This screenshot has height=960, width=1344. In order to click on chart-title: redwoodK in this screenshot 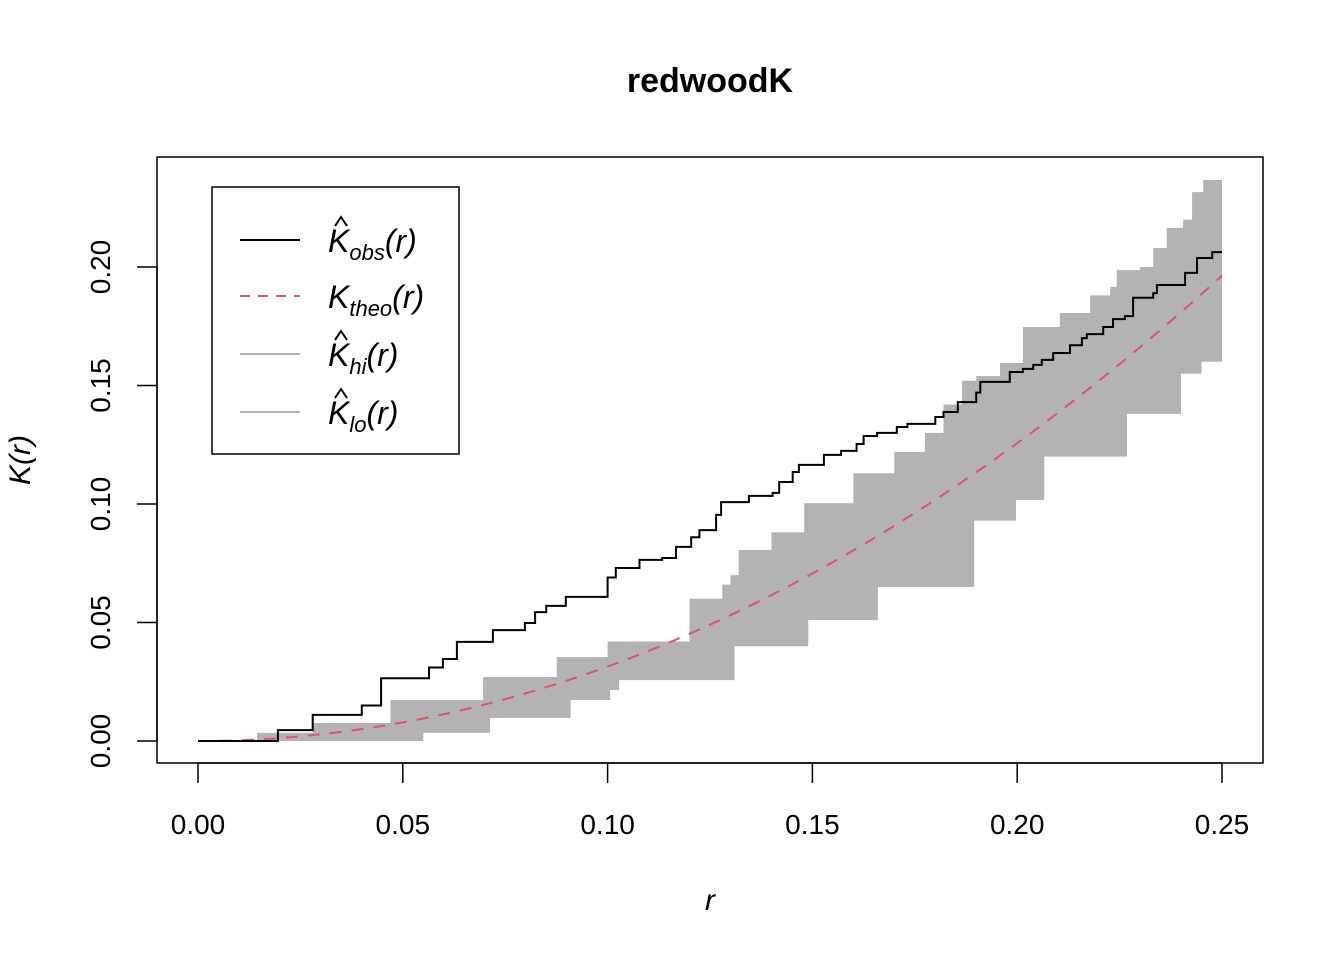, I will do `click(710, 81)`.